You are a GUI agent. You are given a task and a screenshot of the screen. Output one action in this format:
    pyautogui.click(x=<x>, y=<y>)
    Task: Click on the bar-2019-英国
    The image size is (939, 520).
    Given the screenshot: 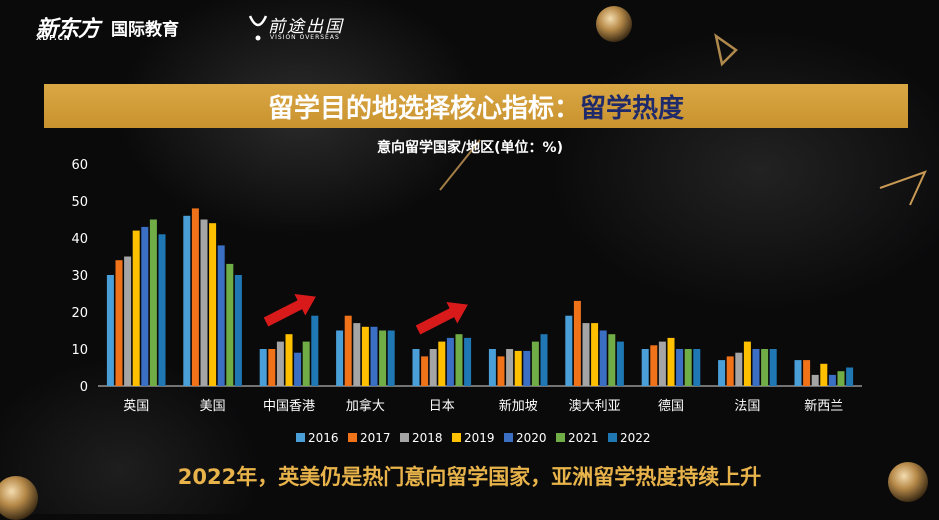 What is the action you would take?
    pyautogui.click(x=136, y=308)
    